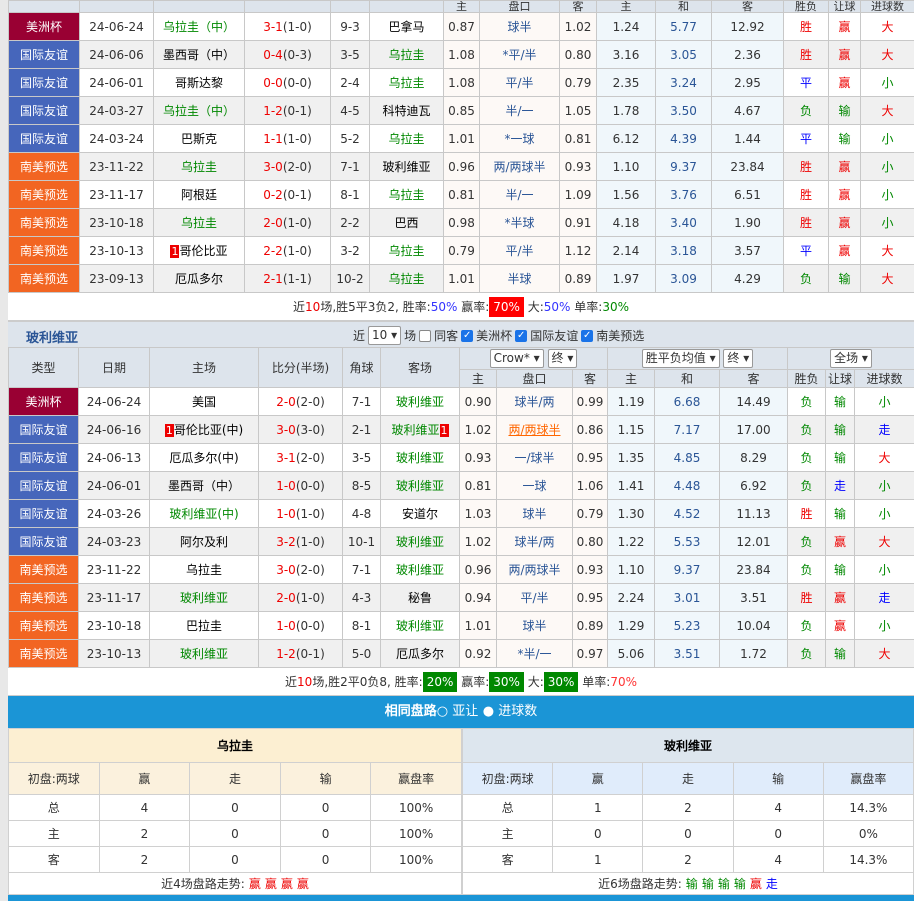  I want to click on match-score: 1-0(0-0), so click(301, 486).